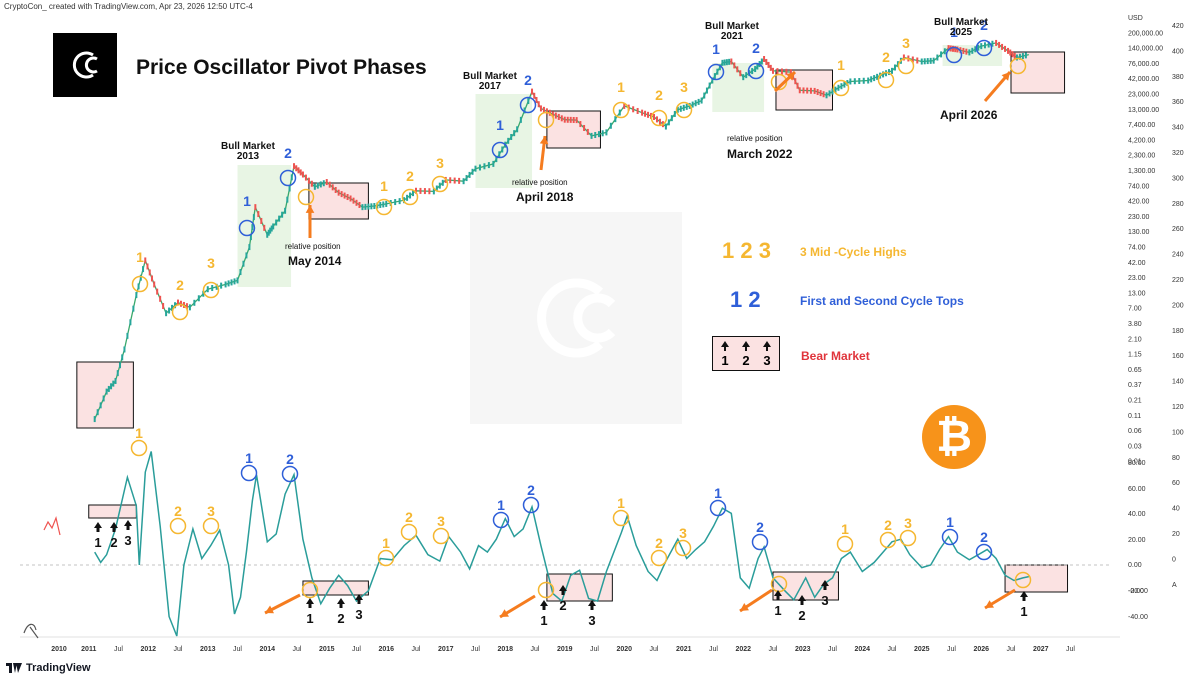  I want to click on x-axis-tick: 2020, so click(624, 649).